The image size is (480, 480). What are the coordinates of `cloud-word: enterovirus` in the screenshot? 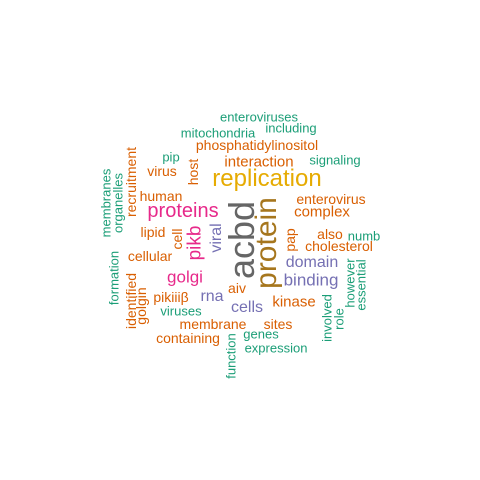 It's located at (331, 199).